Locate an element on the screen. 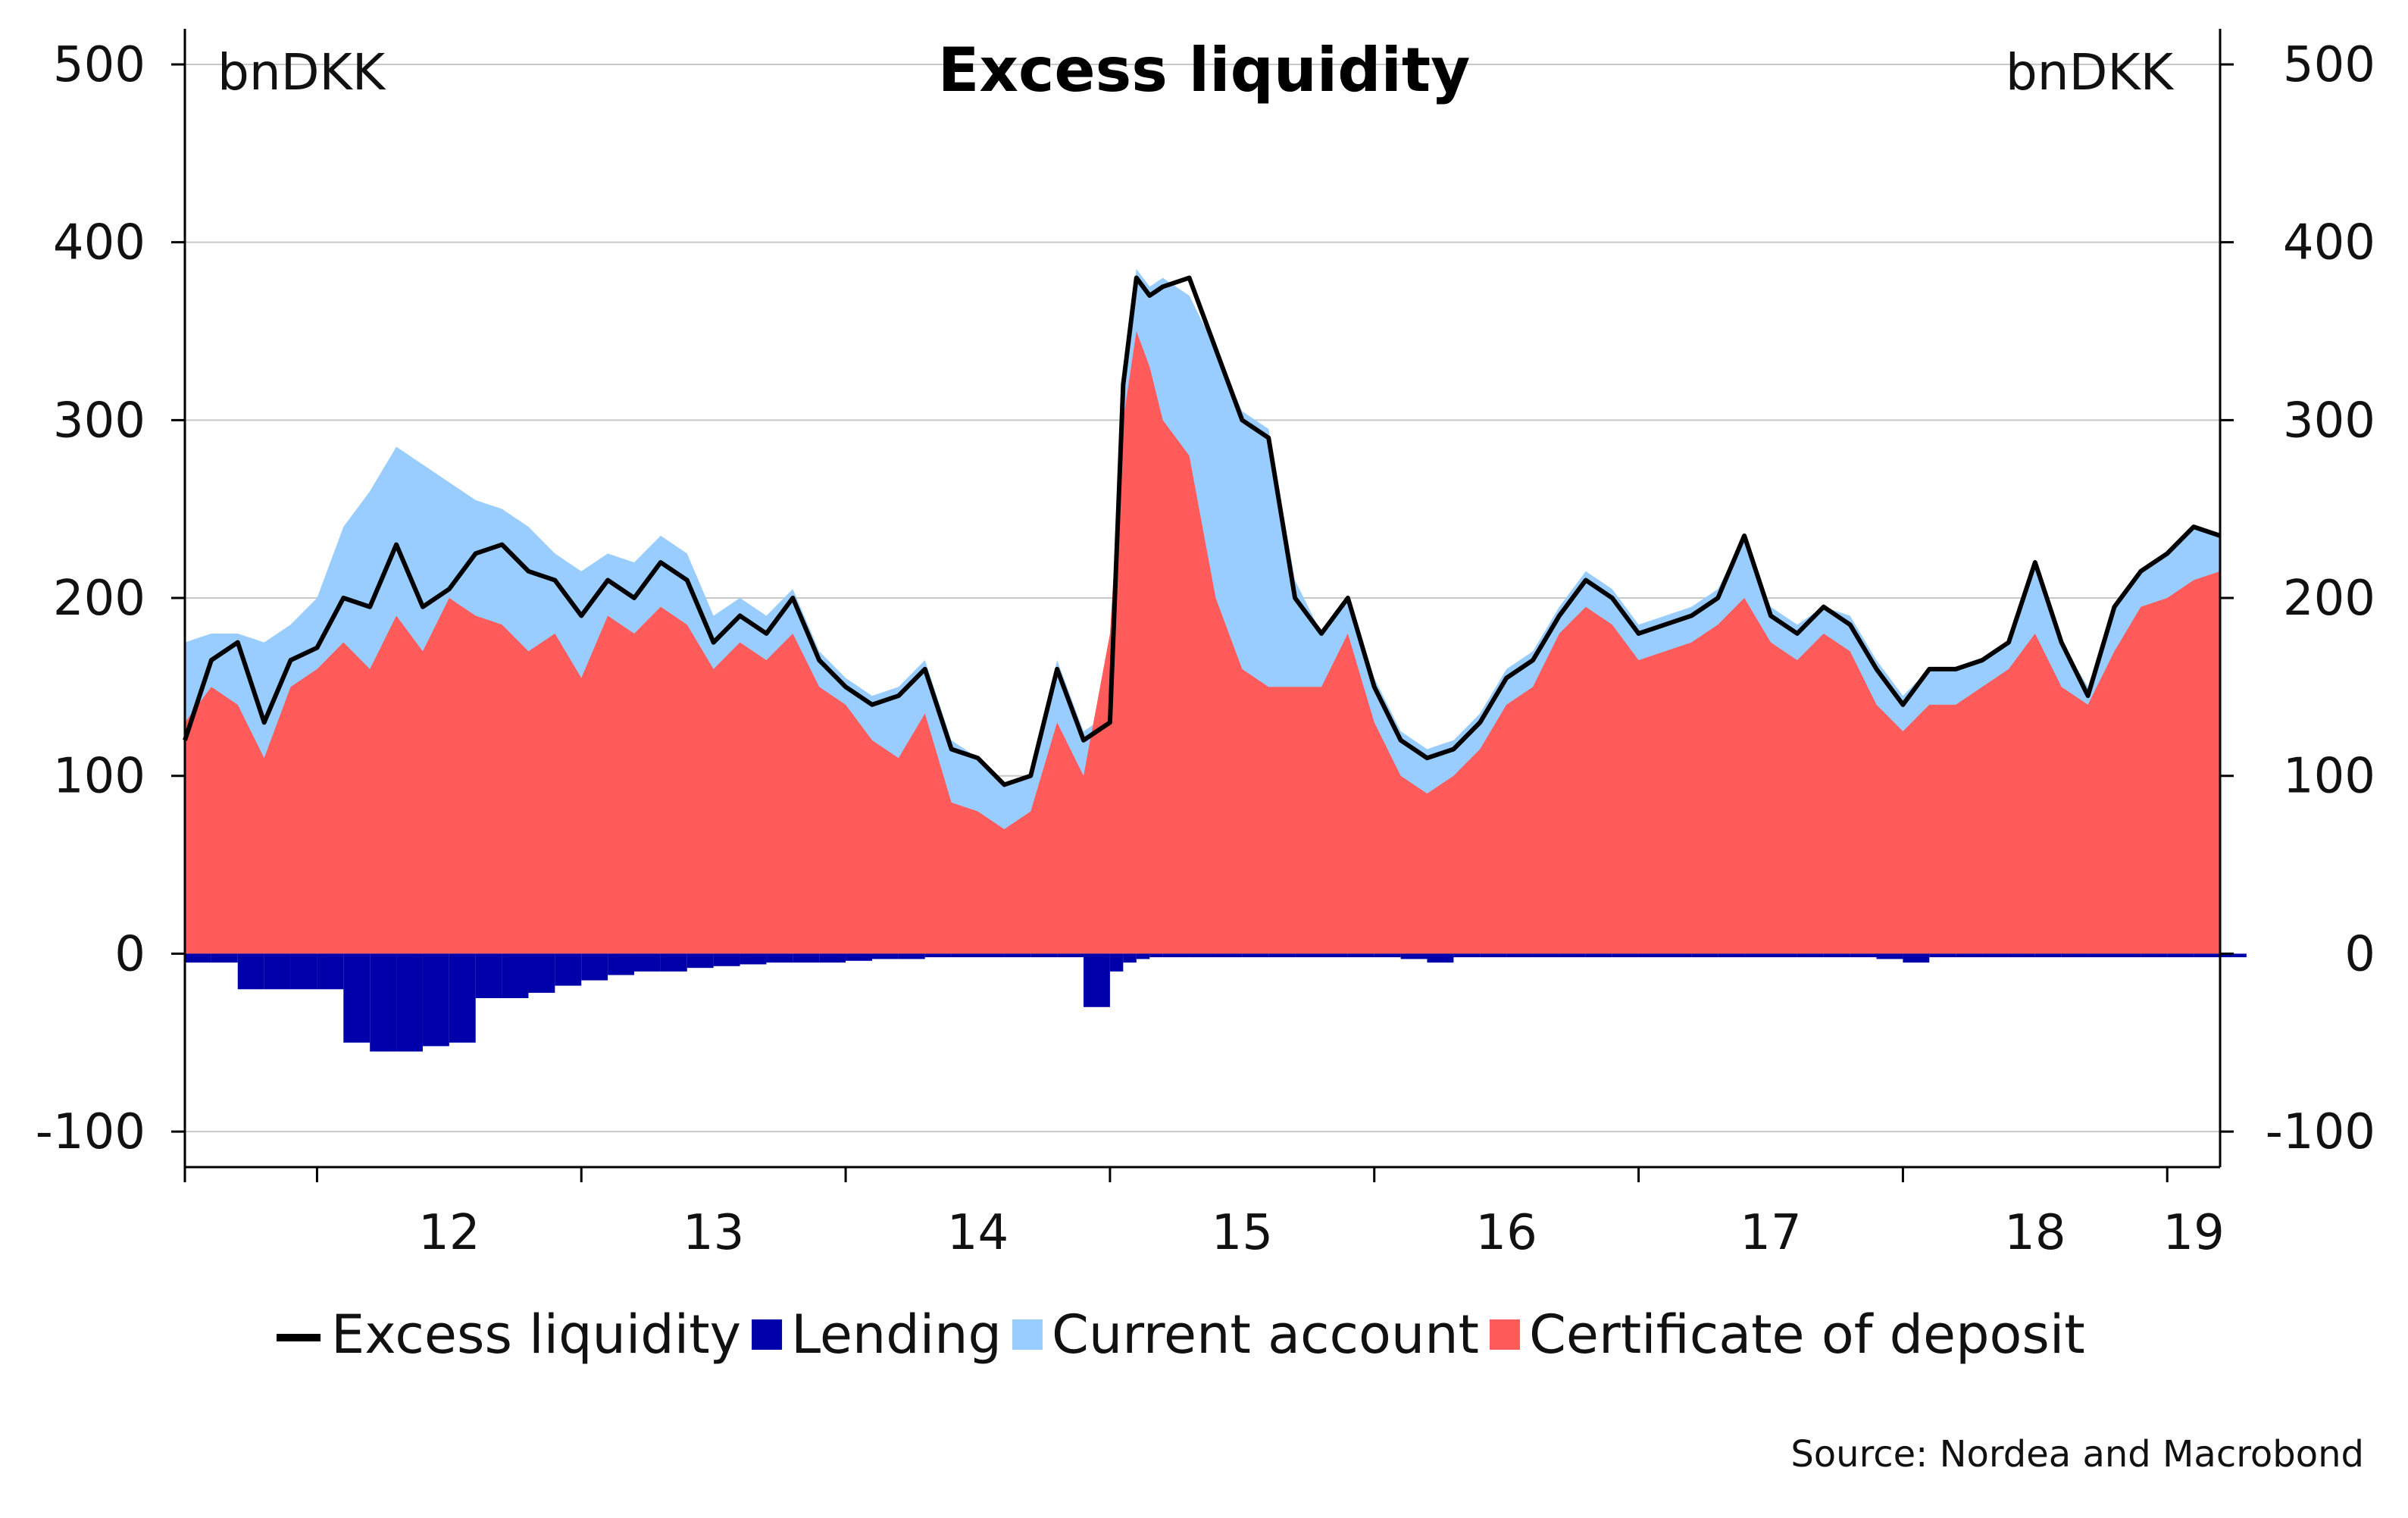  lending-bars is located at coordinates (1216, 1002).